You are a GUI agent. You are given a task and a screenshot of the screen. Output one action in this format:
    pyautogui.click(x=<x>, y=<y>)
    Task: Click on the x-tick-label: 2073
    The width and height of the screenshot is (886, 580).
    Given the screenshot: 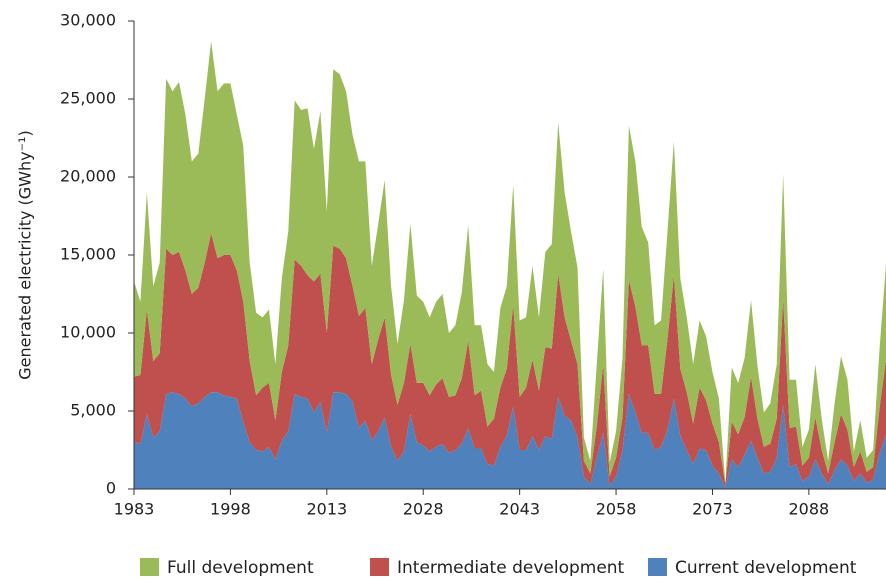 What is the action you would take?
    pyautogui.click(x=712, y=509)
    